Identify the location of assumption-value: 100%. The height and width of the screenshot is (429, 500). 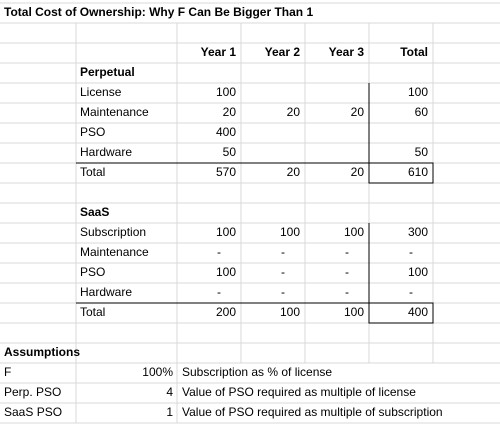
(157, 372).